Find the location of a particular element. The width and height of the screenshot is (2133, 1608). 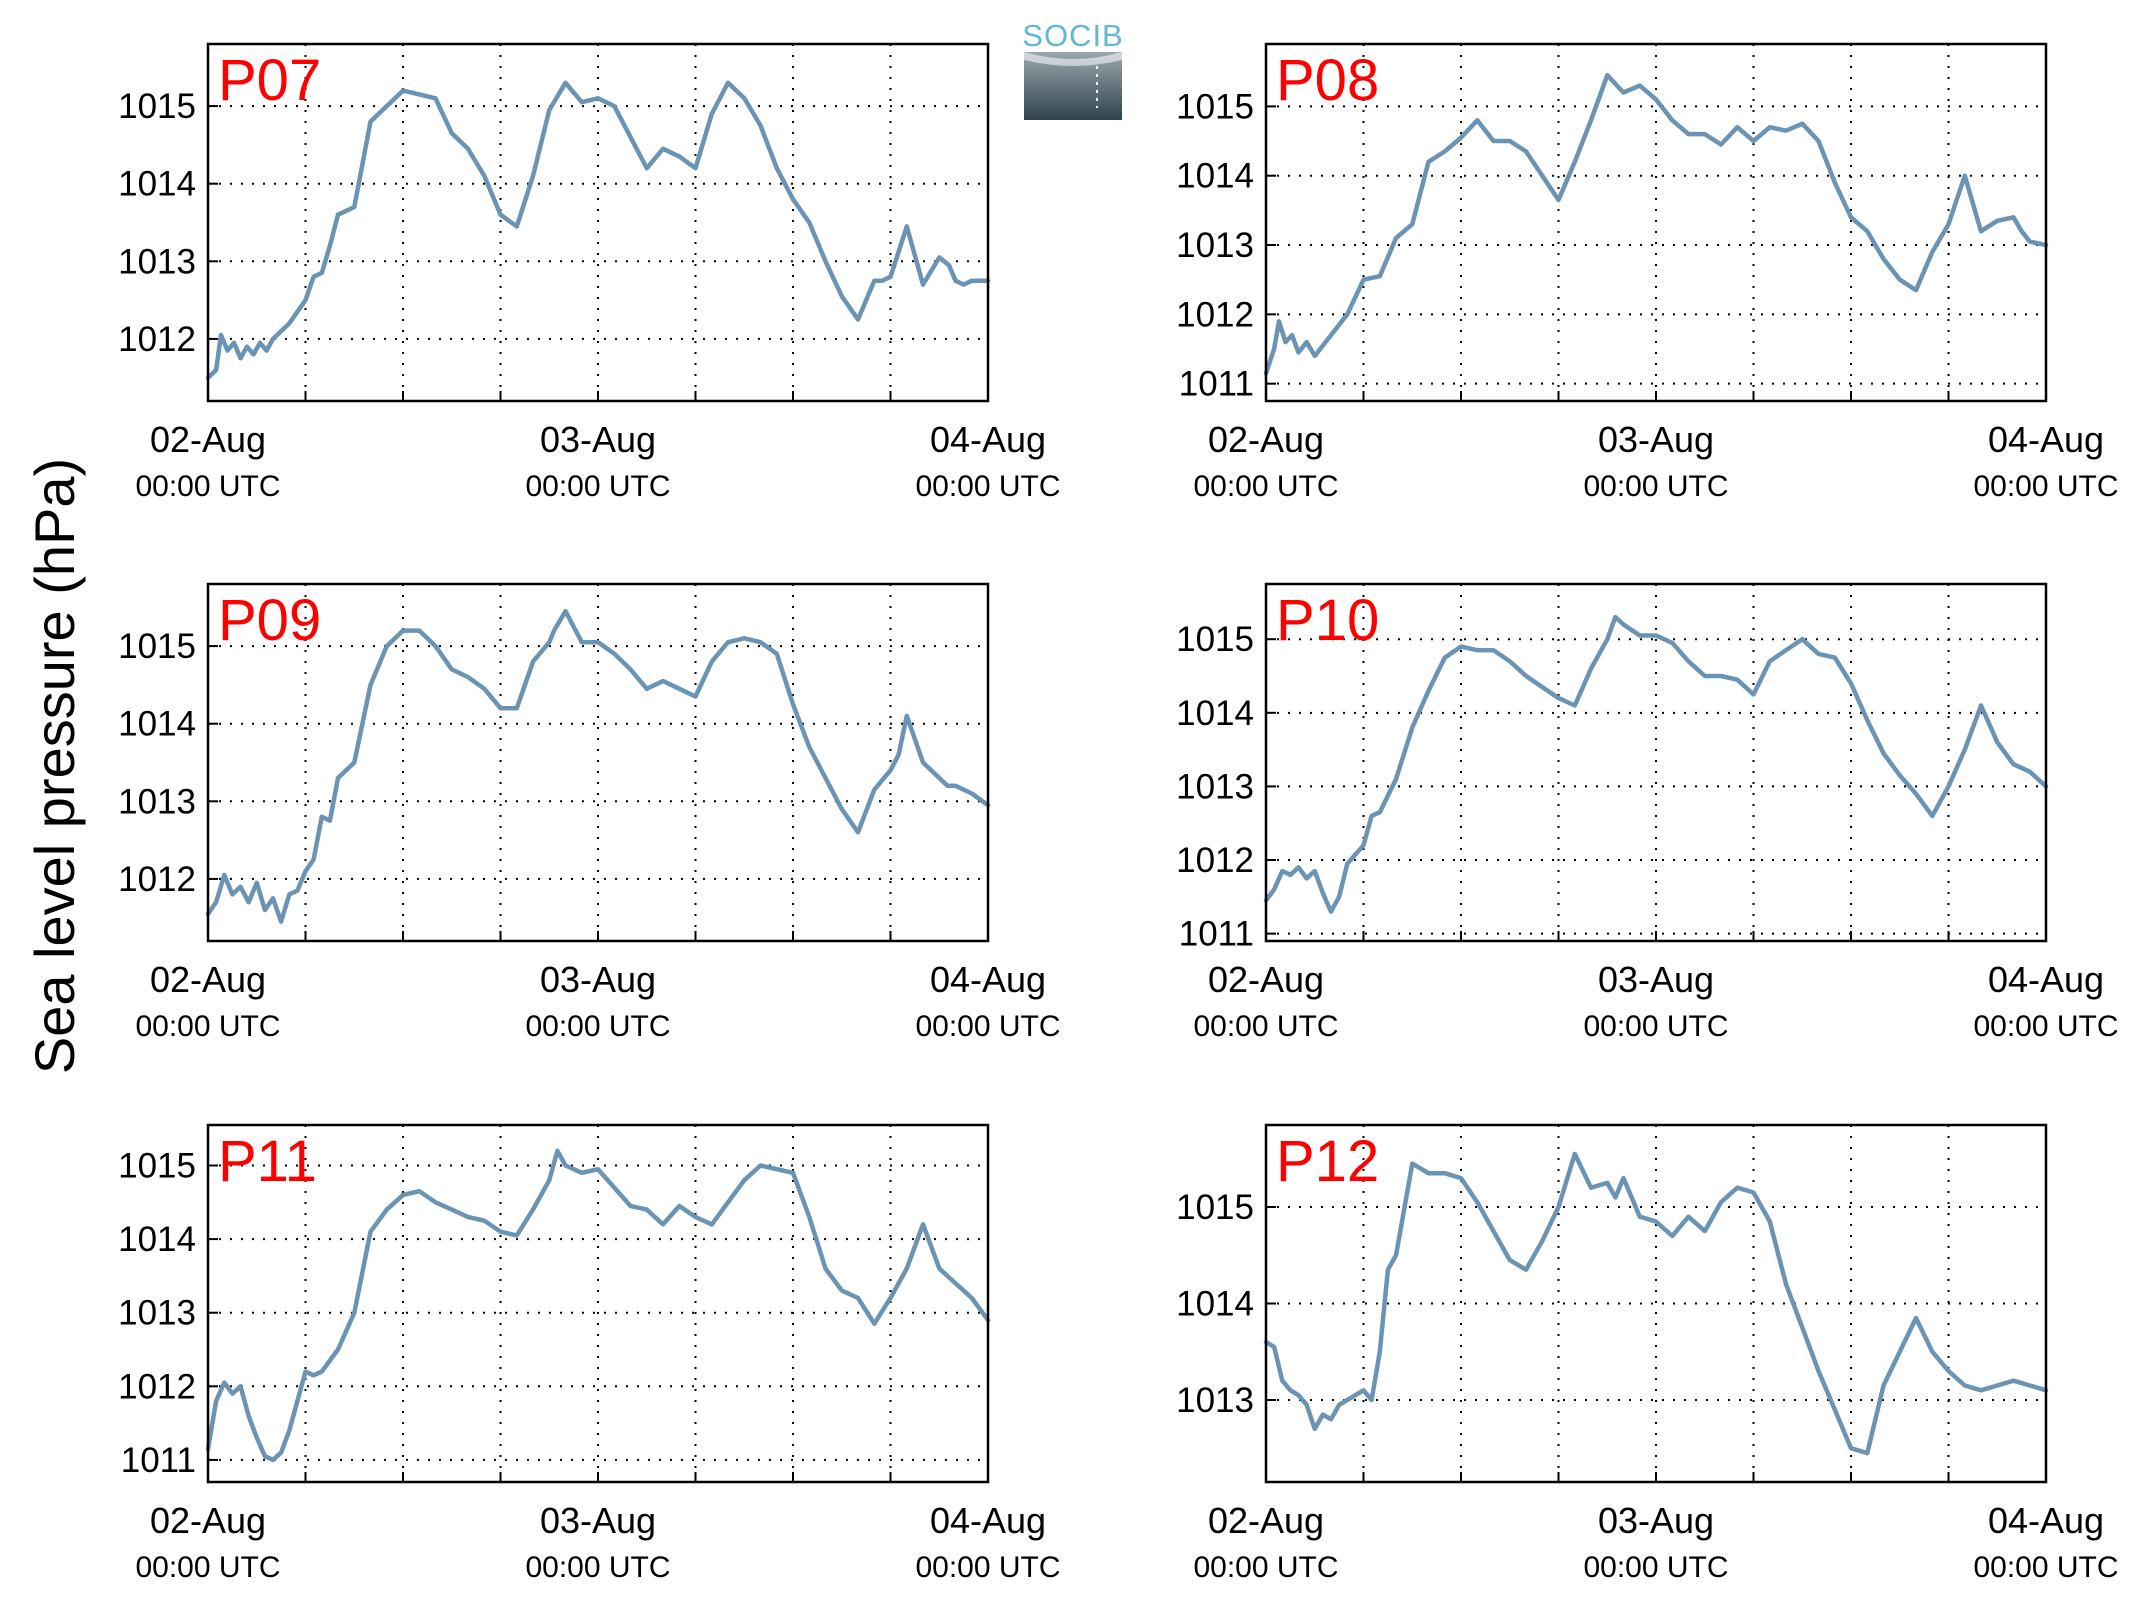

panel-label: P12 is located at coordinates (1327, 1161).